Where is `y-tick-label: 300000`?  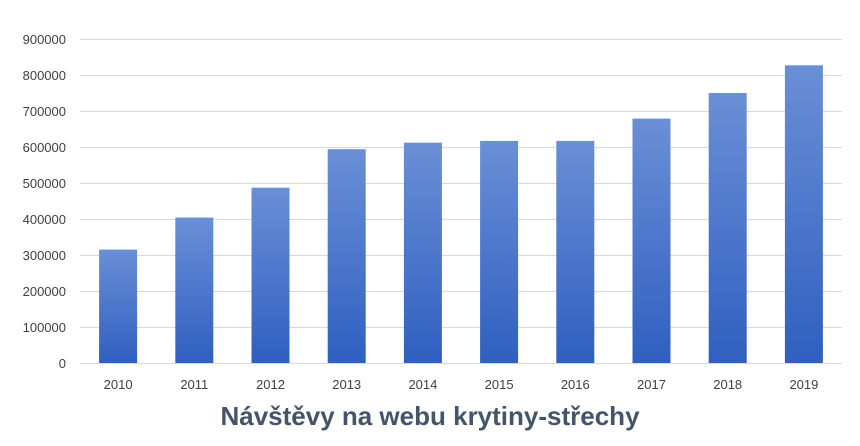
y-tick-label: 300000 is located at coordinates (44, 255).